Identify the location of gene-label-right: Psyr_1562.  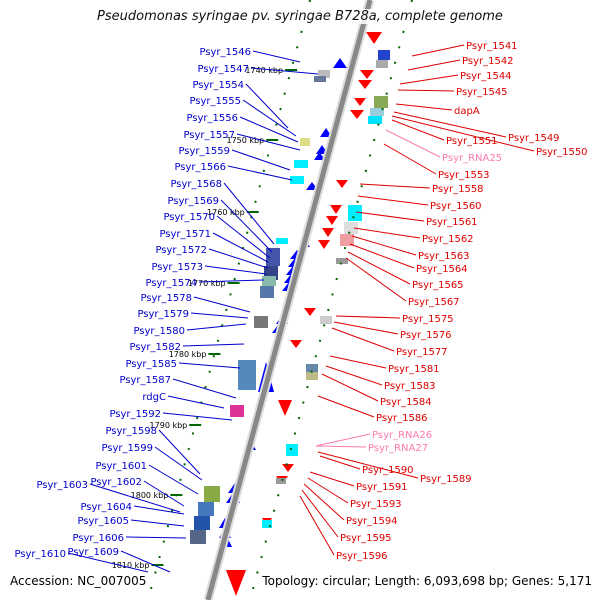
(448, 239).